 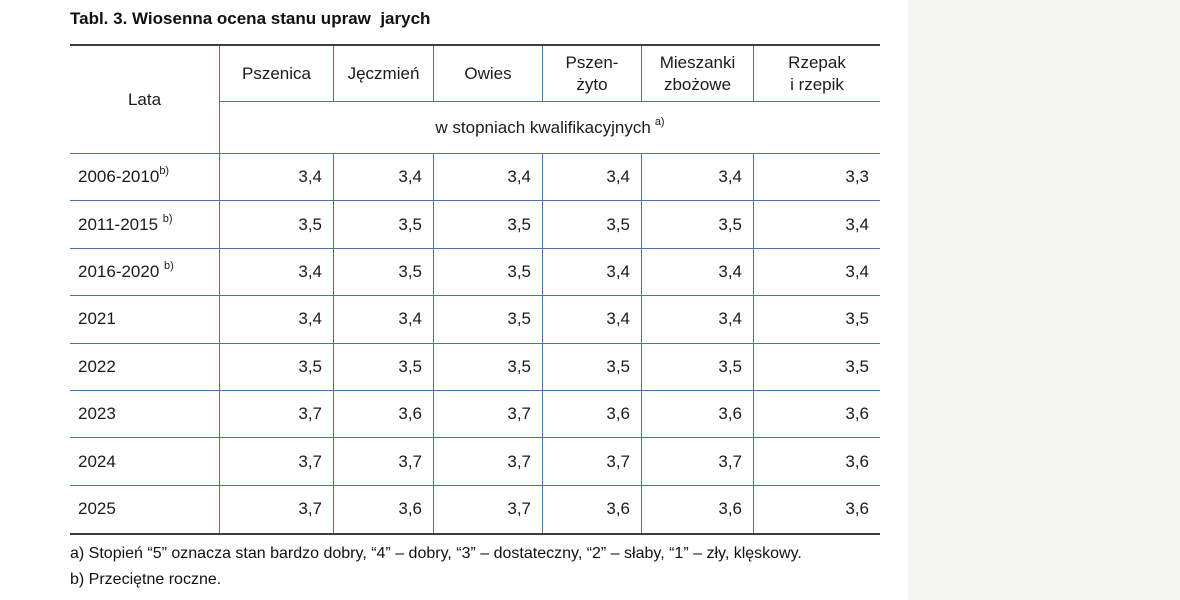 I want to click on year-cell: 2011-2015 b), so click(x=144, y=225).